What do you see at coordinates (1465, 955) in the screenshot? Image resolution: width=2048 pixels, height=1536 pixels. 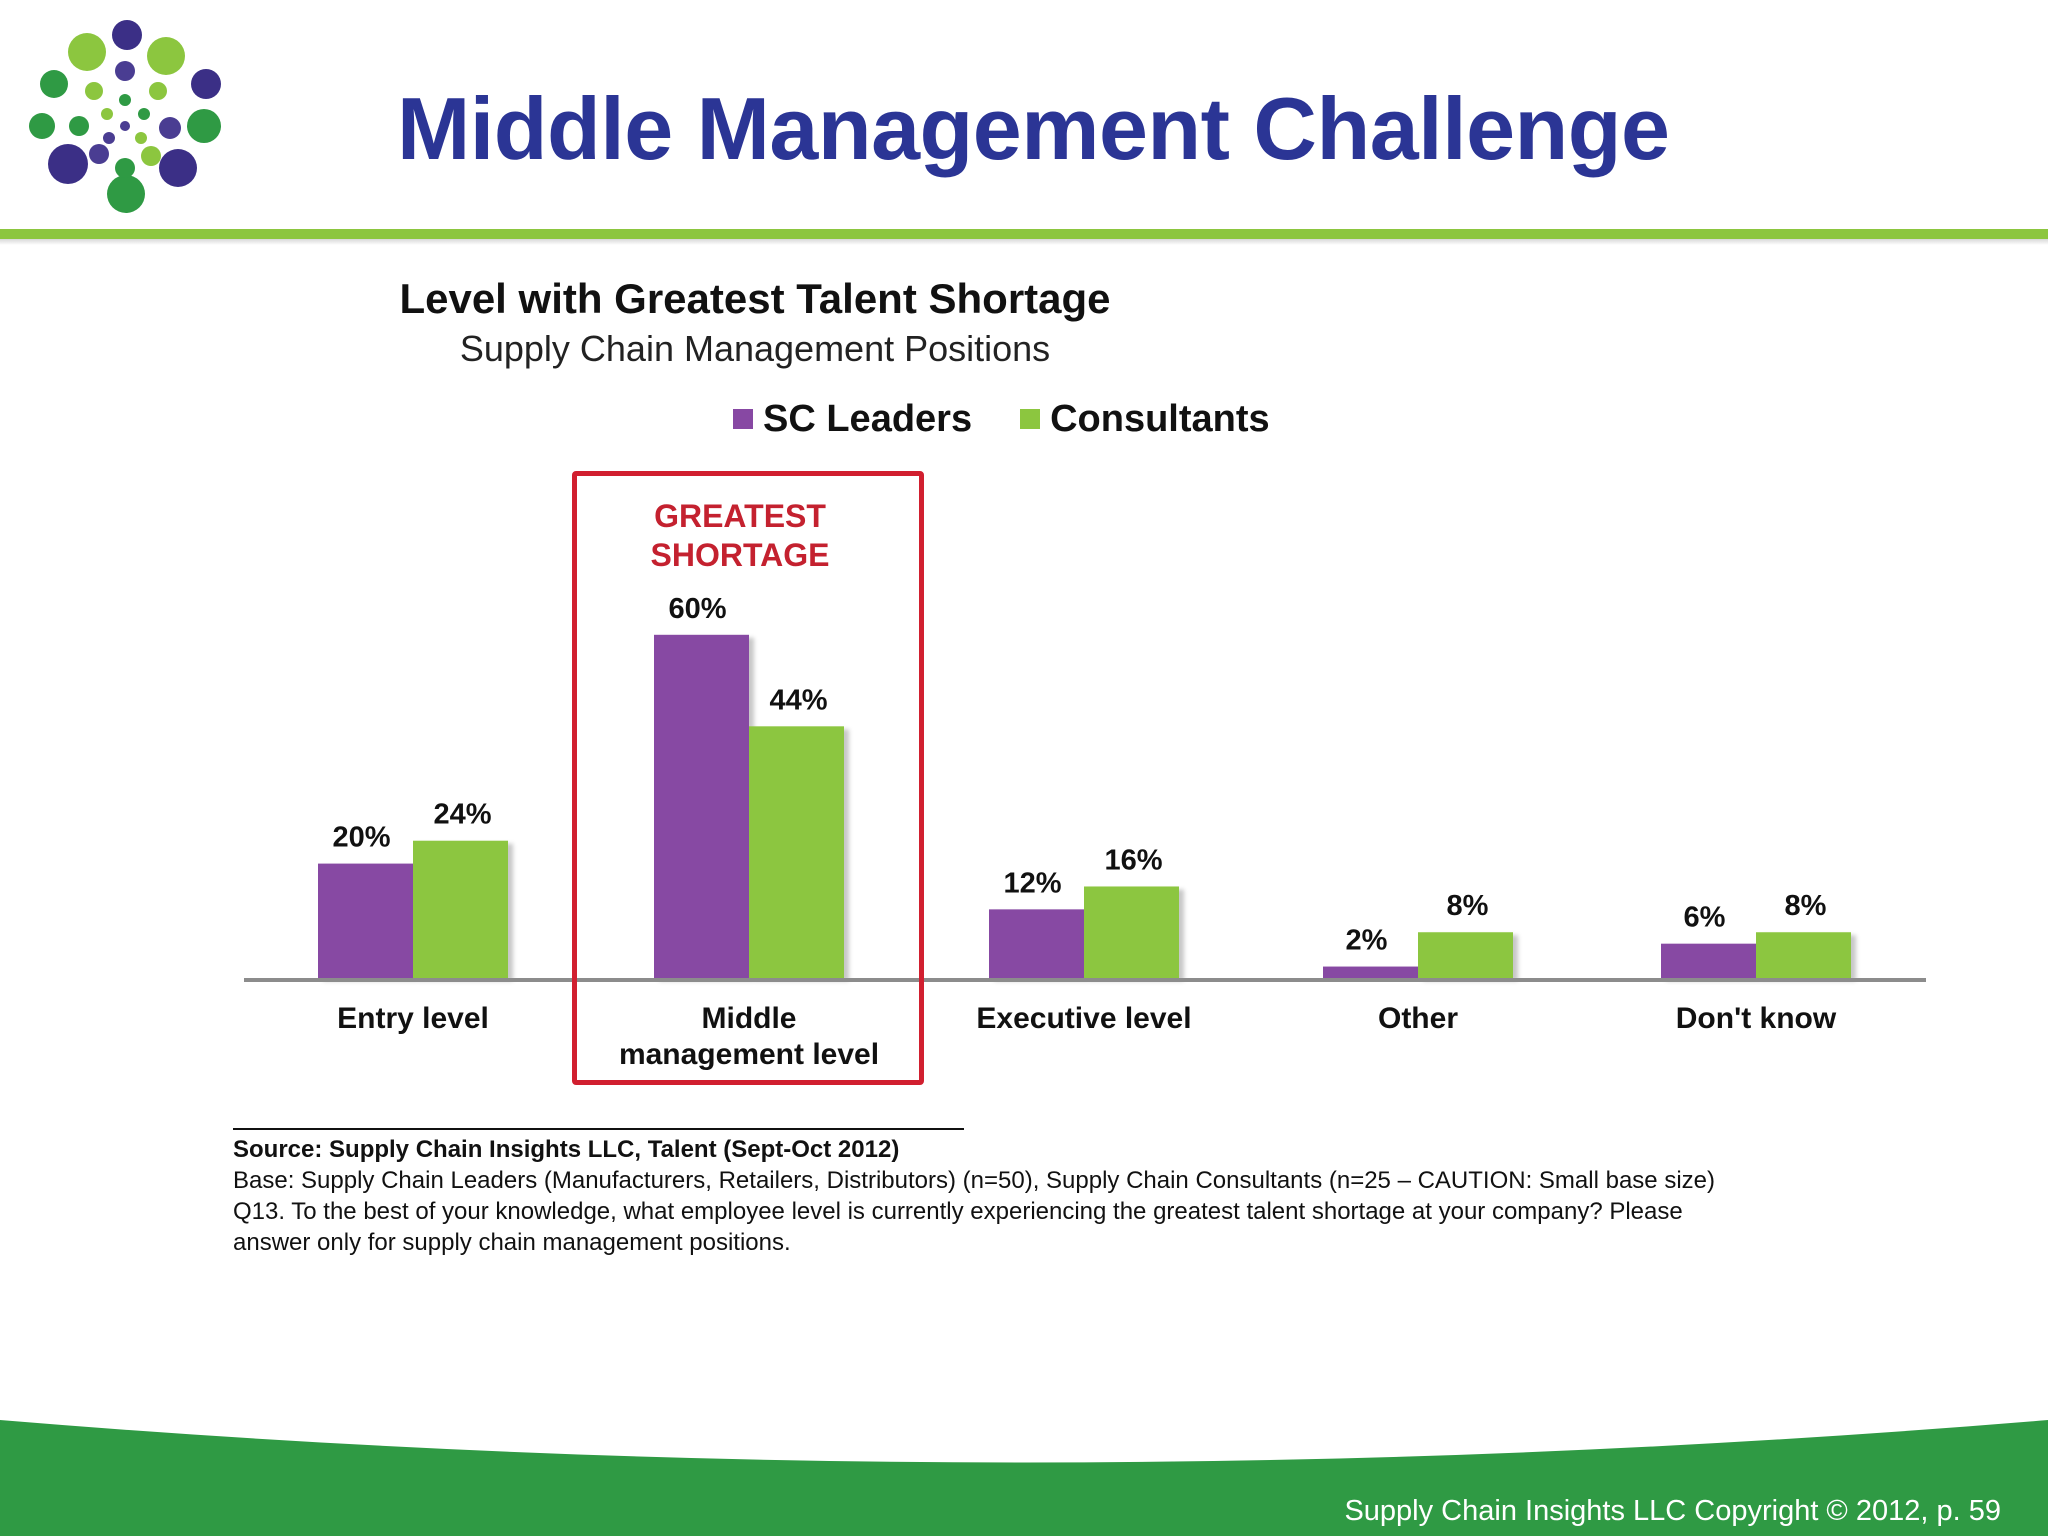 I see `bar-consultants-other` at bounding box center [1465, 955].